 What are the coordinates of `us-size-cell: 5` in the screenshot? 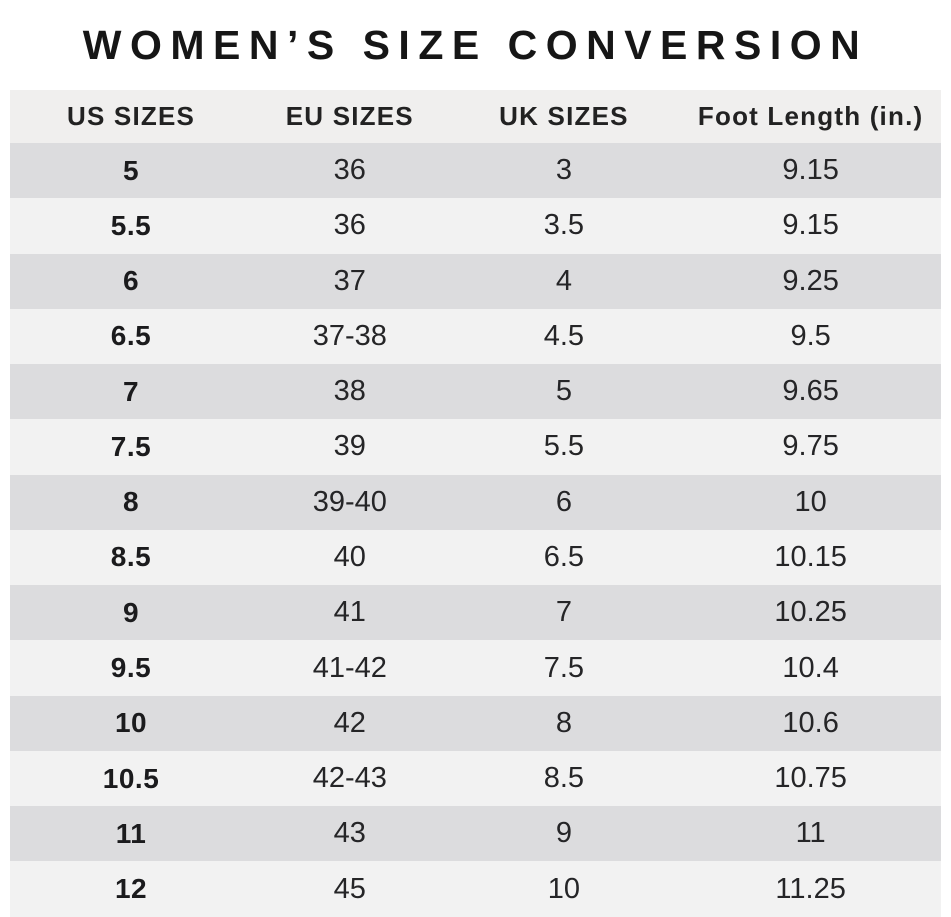 It's located at (131, 170).